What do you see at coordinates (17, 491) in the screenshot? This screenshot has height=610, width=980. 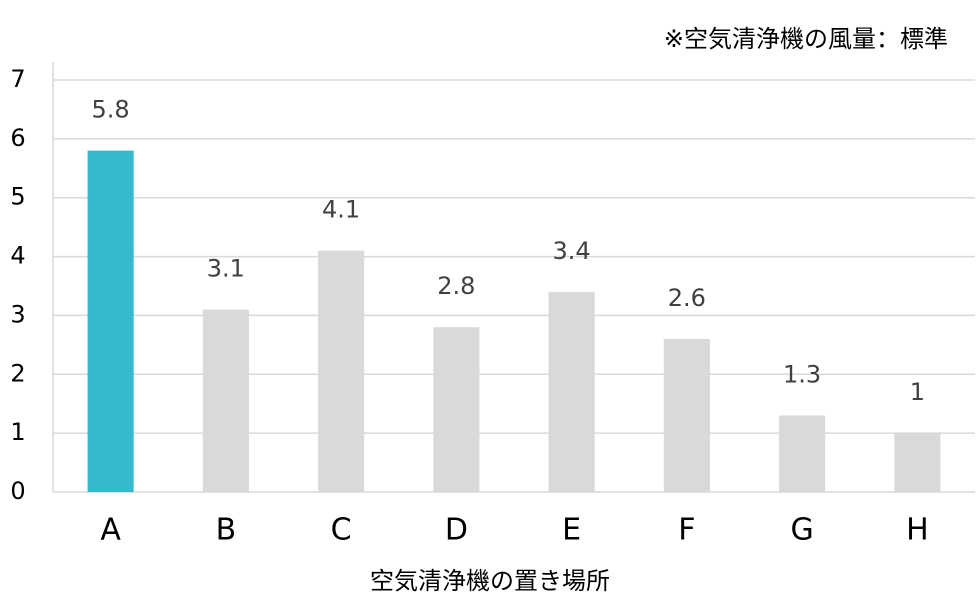 I see `y-tick-label: 0` at bounding box center [17, 491].